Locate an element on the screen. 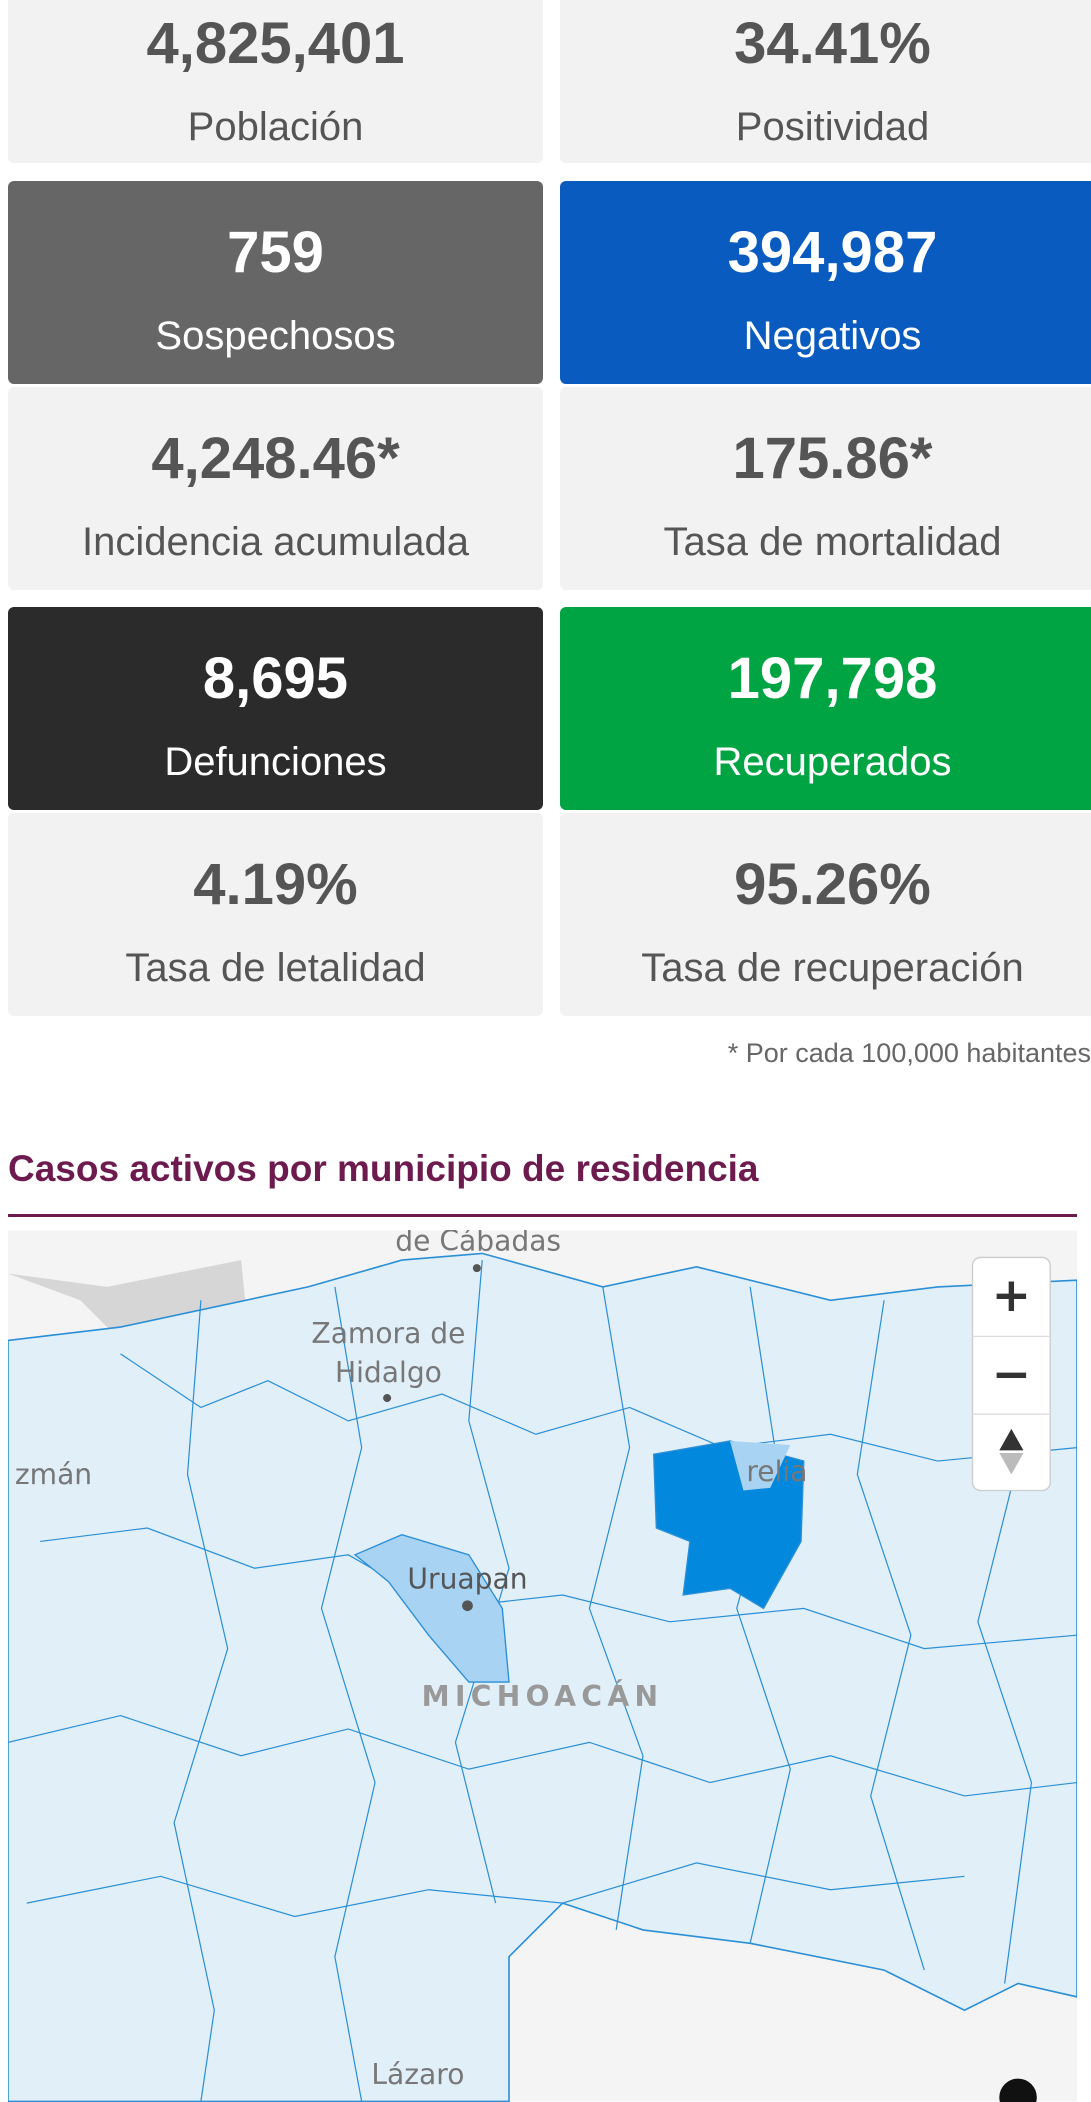 This screenshot has width=1091, height=2102. stat-value: 4,248.46* is located at coordinates (275, 458).